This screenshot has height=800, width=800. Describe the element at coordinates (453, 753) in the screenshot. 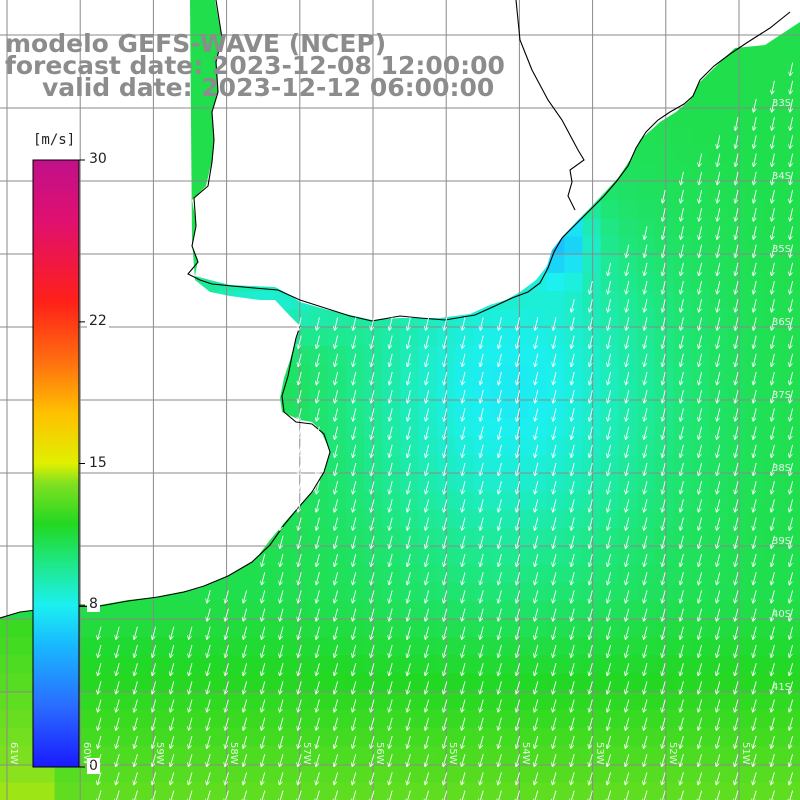

I see `longitude-label: 55W` at that location.